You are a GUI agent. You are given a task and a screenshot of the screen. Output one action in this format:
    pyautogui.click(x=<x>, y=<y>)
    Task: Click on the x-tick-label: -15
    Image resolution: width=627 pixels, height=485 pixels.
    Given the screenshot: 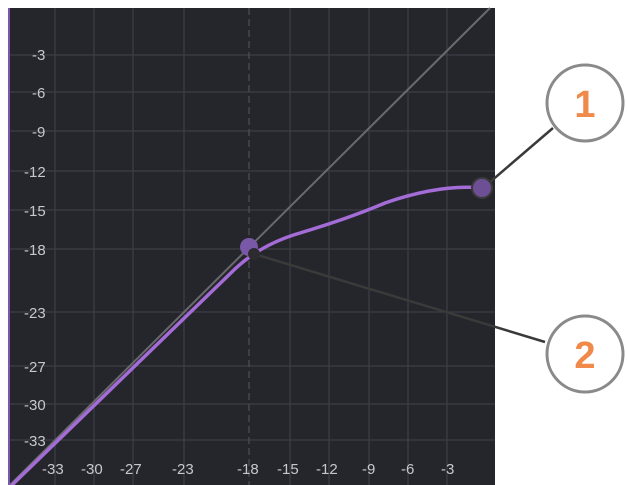 What is the action you would take?
    pyautogui.click(x=288, y=469)
    